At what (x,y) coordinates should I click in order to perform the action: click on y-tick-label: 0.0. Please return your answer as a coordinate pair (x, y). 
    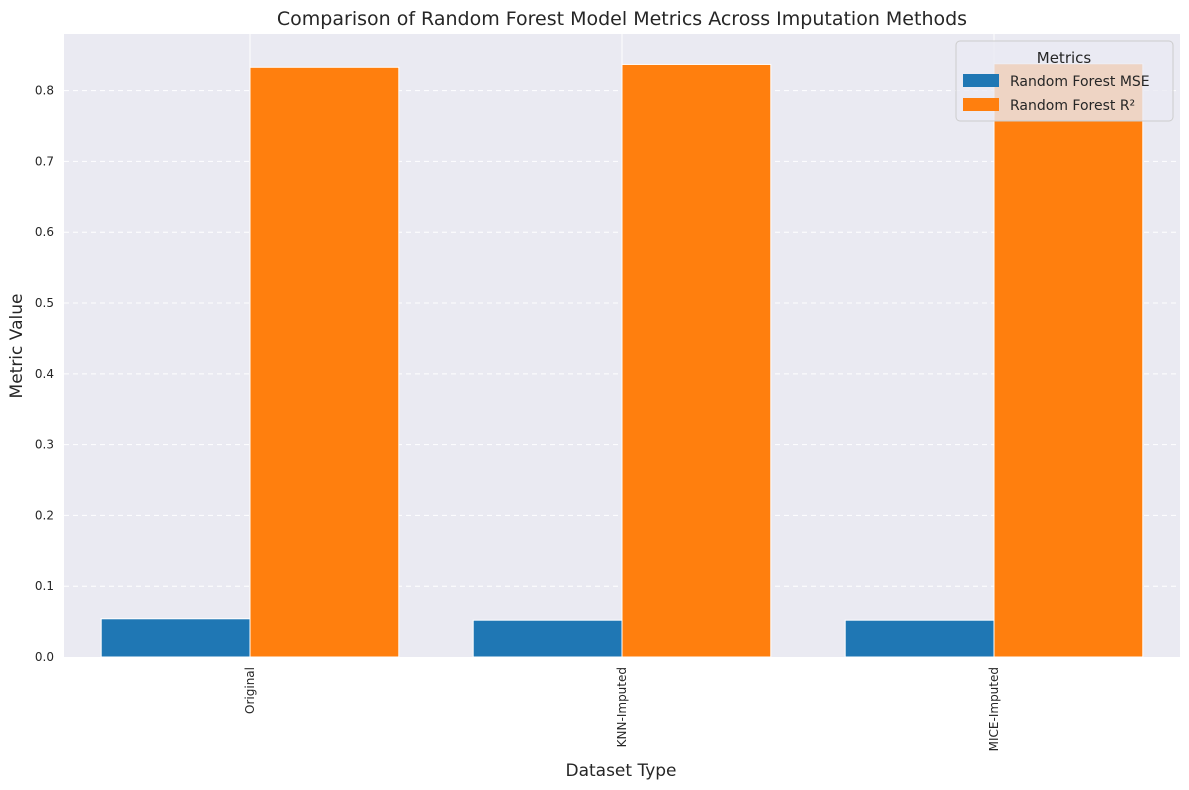
    Looking at the image, I should click on (44, 657).